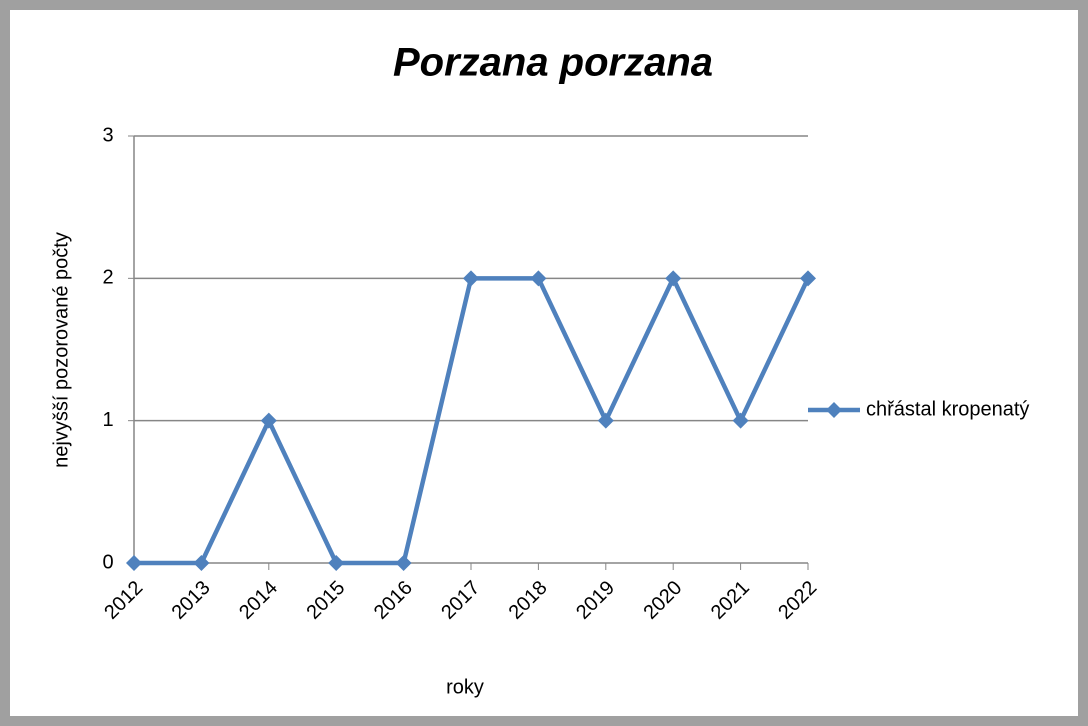 The image size is (1088, 726). What do you see at coordinates (553, 63) in the screenshot?
I see `chart-title: Porzana porzana` at bounding box center [553, 63].